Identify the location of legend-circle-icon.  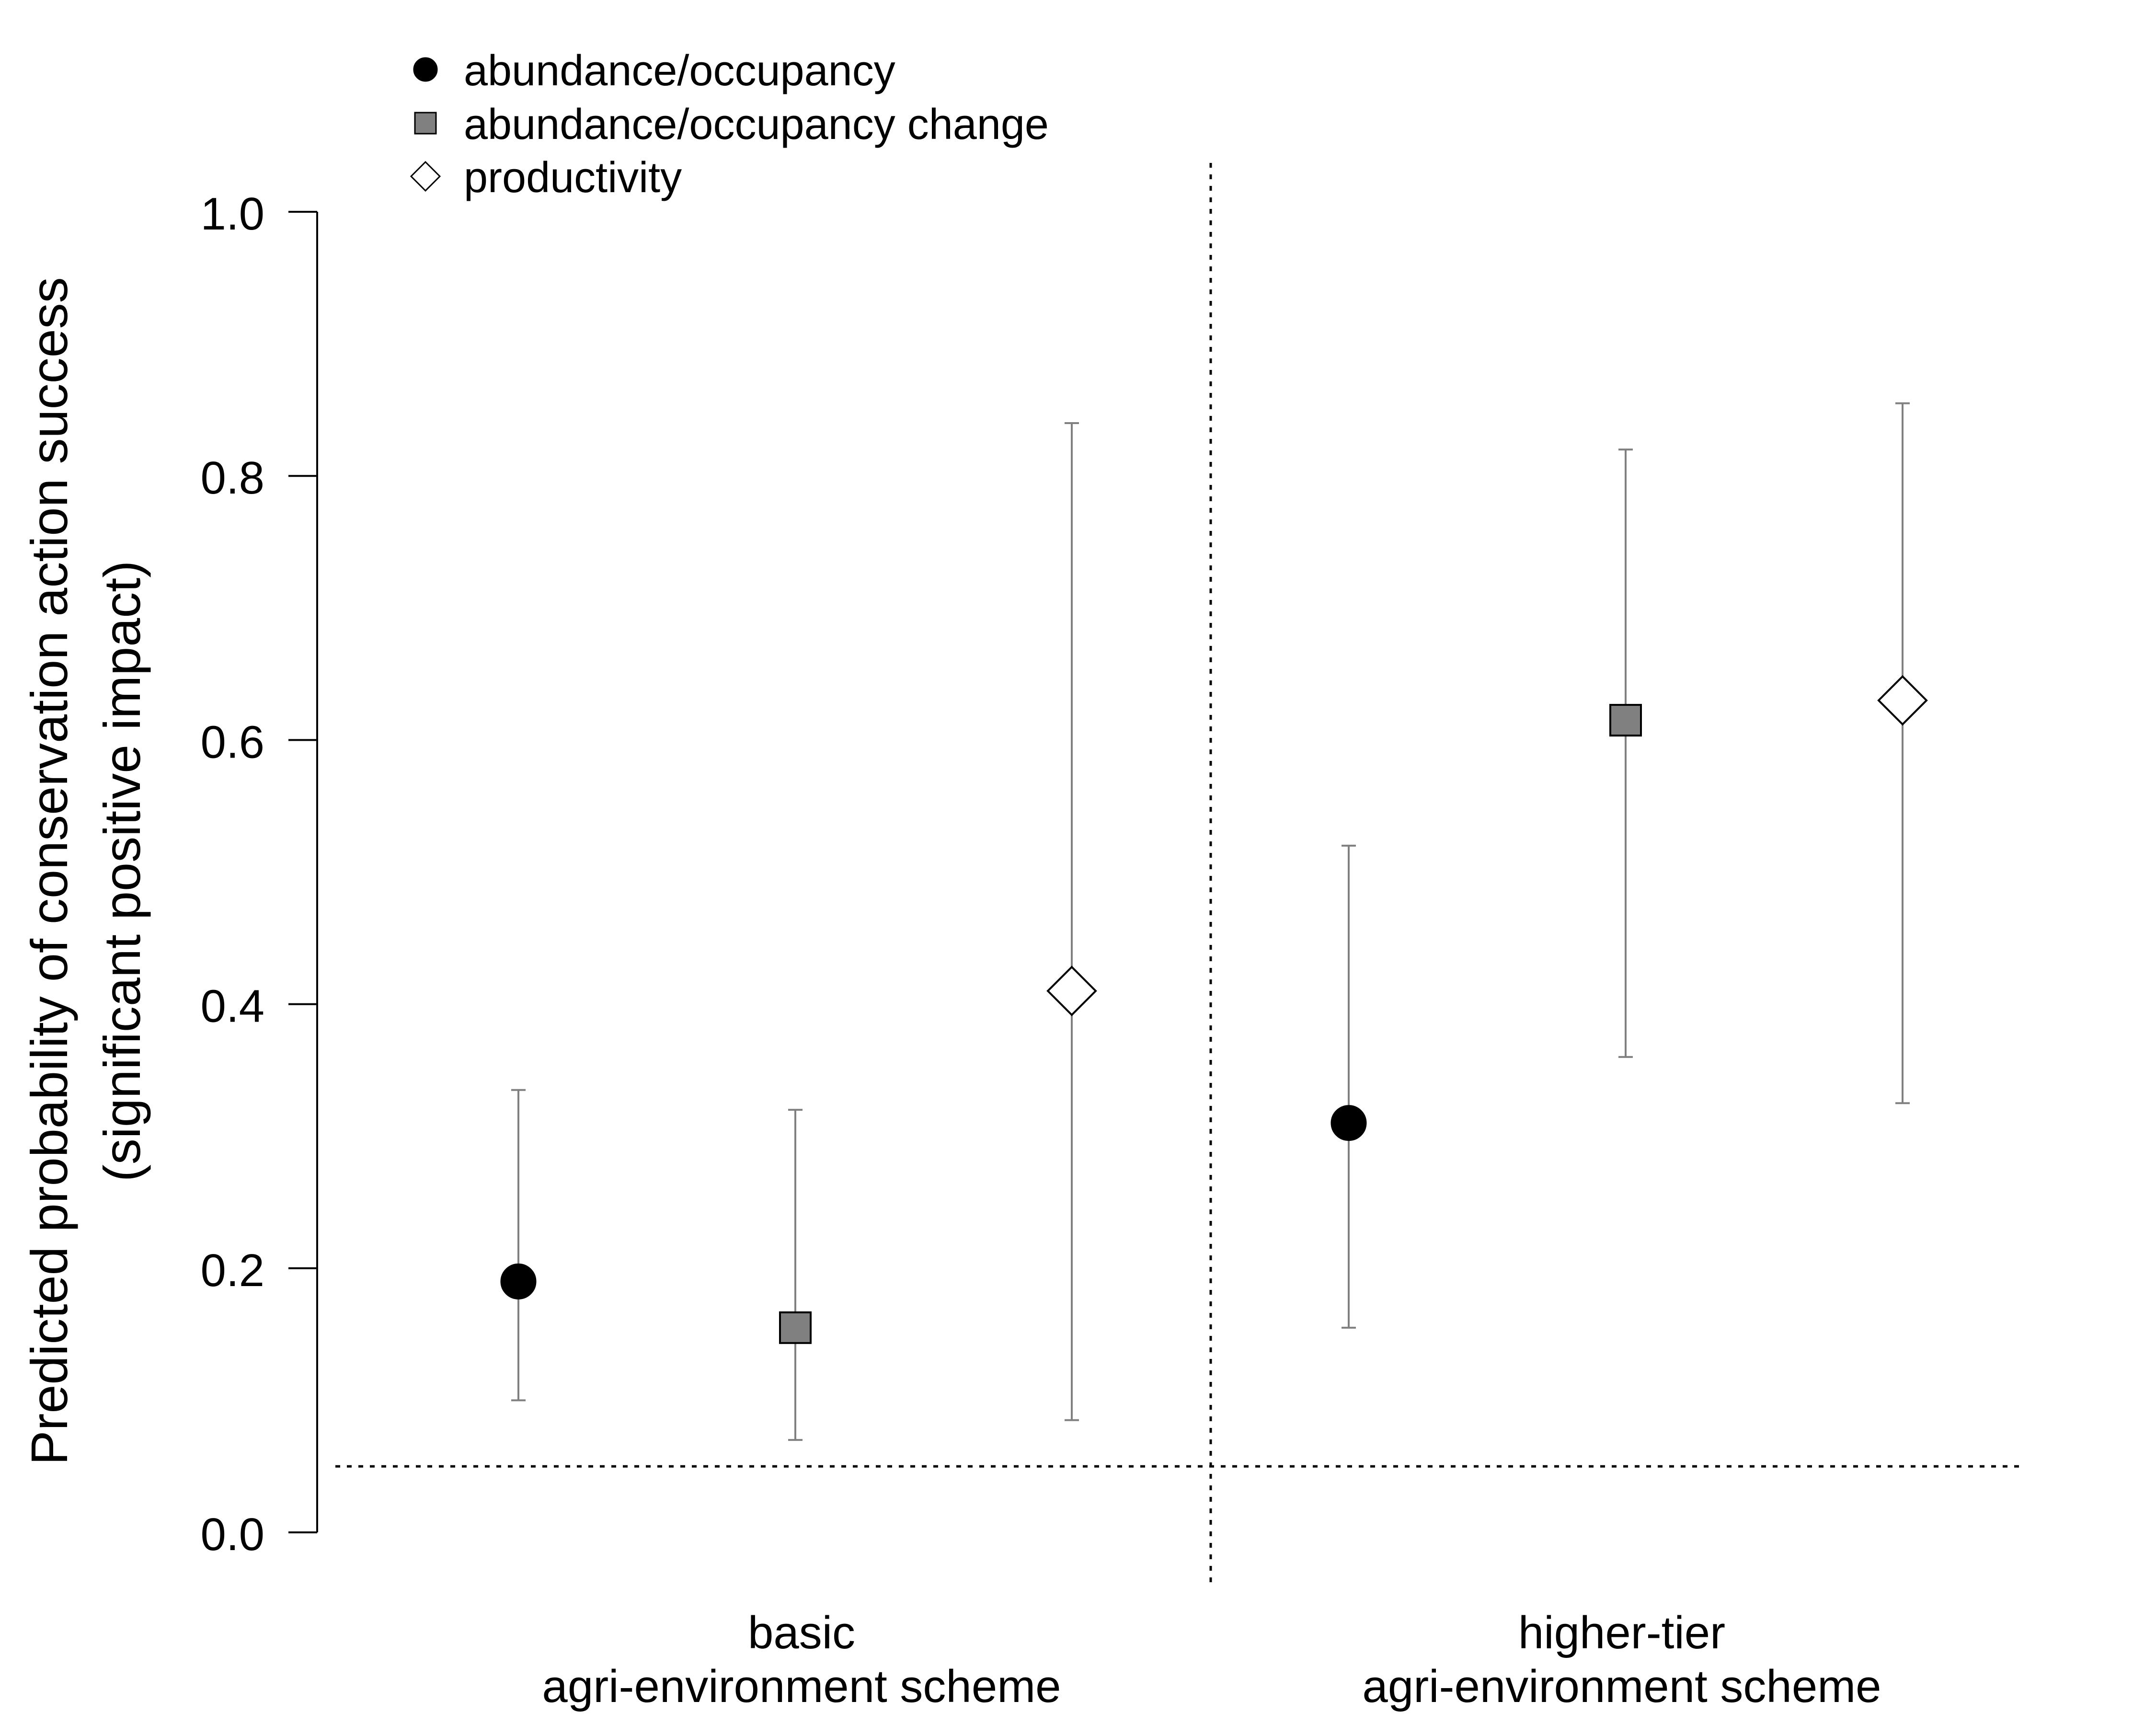
(425, 69).